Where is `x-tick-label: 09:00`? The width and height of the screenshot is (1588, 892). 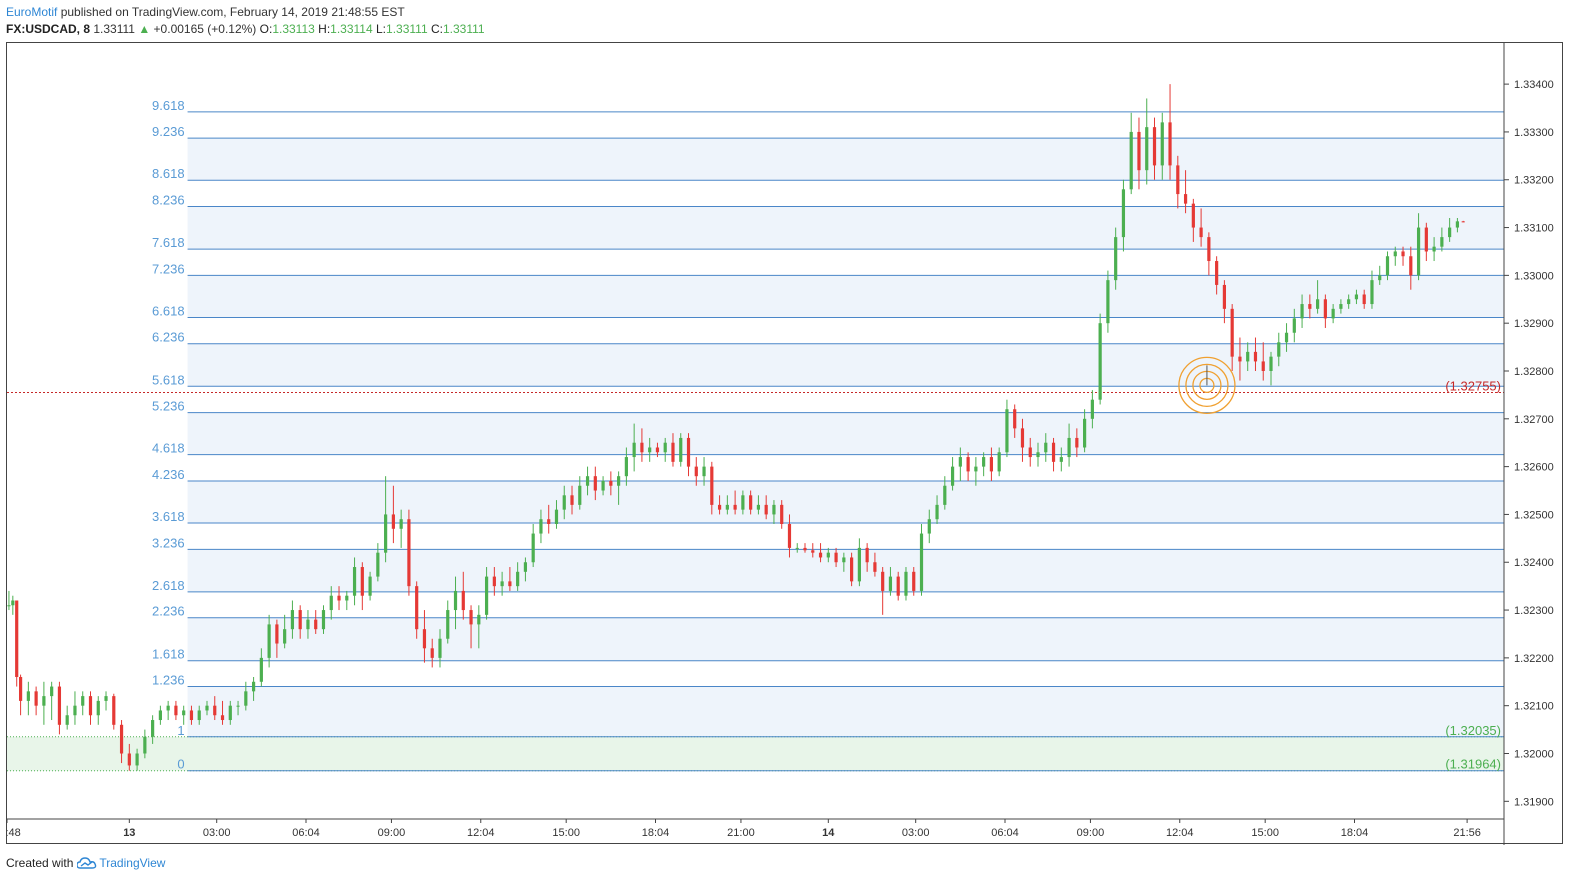 x-tick-label: 09:00 is located at coordinates (392, 833).